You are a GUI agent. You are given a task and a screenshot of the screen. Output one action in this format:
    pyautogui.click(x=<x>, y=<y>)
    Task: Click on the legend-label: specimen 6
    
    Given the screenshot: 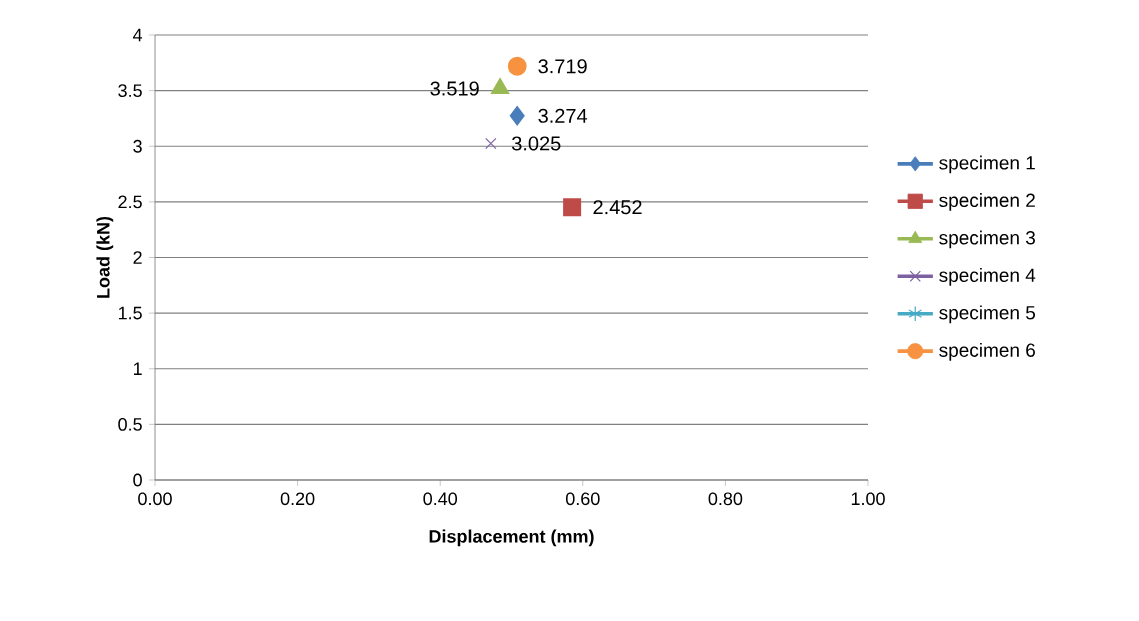 What is the action you would take?
    pyautogui.click(x=987, y=351)
    